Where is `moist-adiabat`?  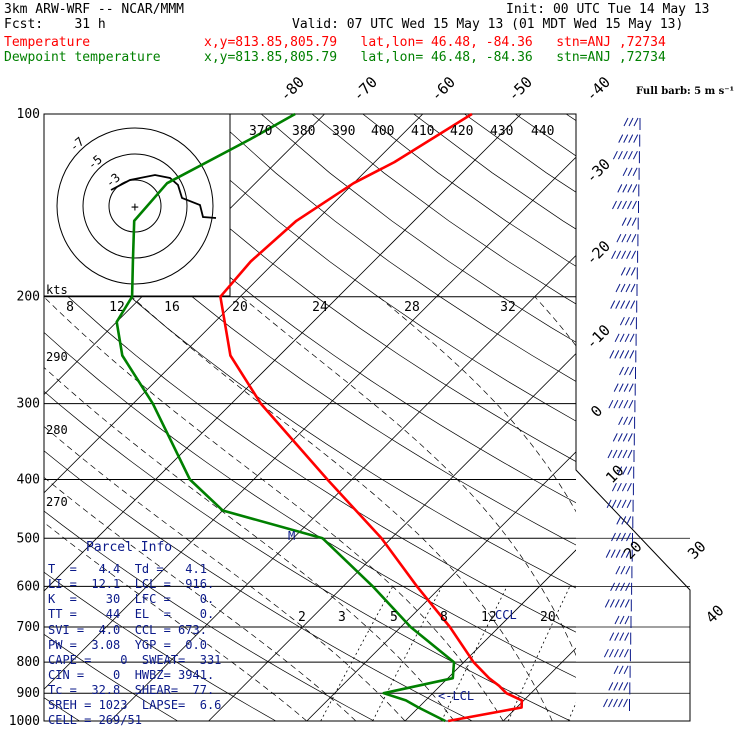
moist-adiabat is located at coordinates (555, 321).